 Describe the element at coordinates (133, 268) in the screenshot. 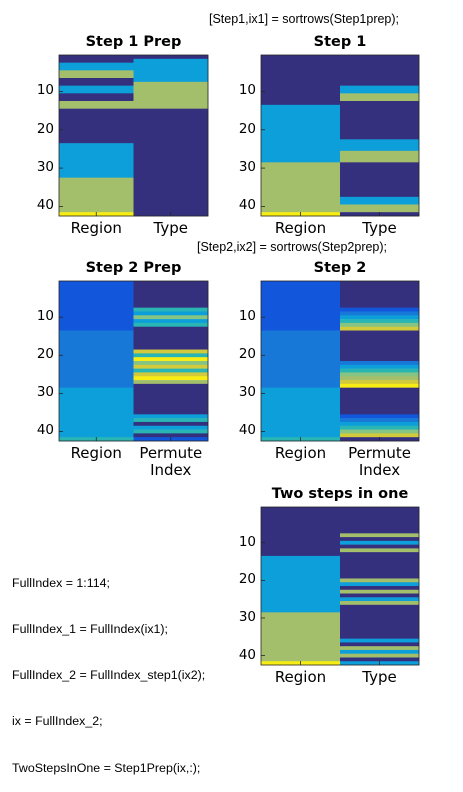

I see `panel-title: Step 2 Prep` at that location.